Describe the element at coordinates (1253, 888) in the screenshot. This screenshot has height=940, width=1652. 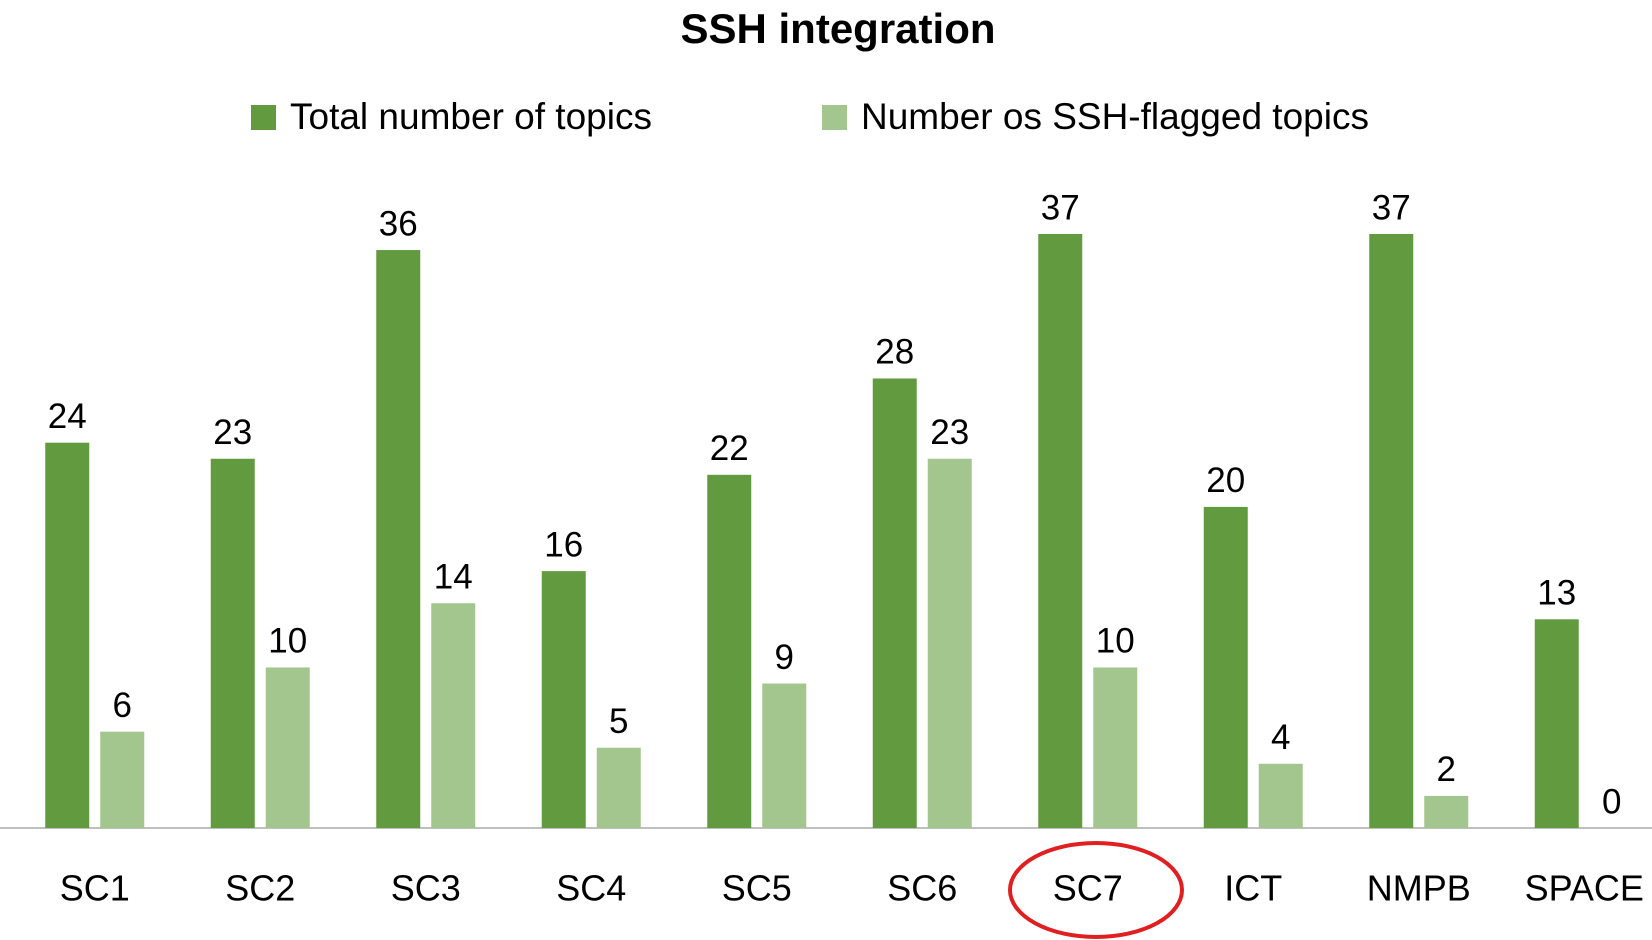
I see `x-tick-label: ICT` at that location.